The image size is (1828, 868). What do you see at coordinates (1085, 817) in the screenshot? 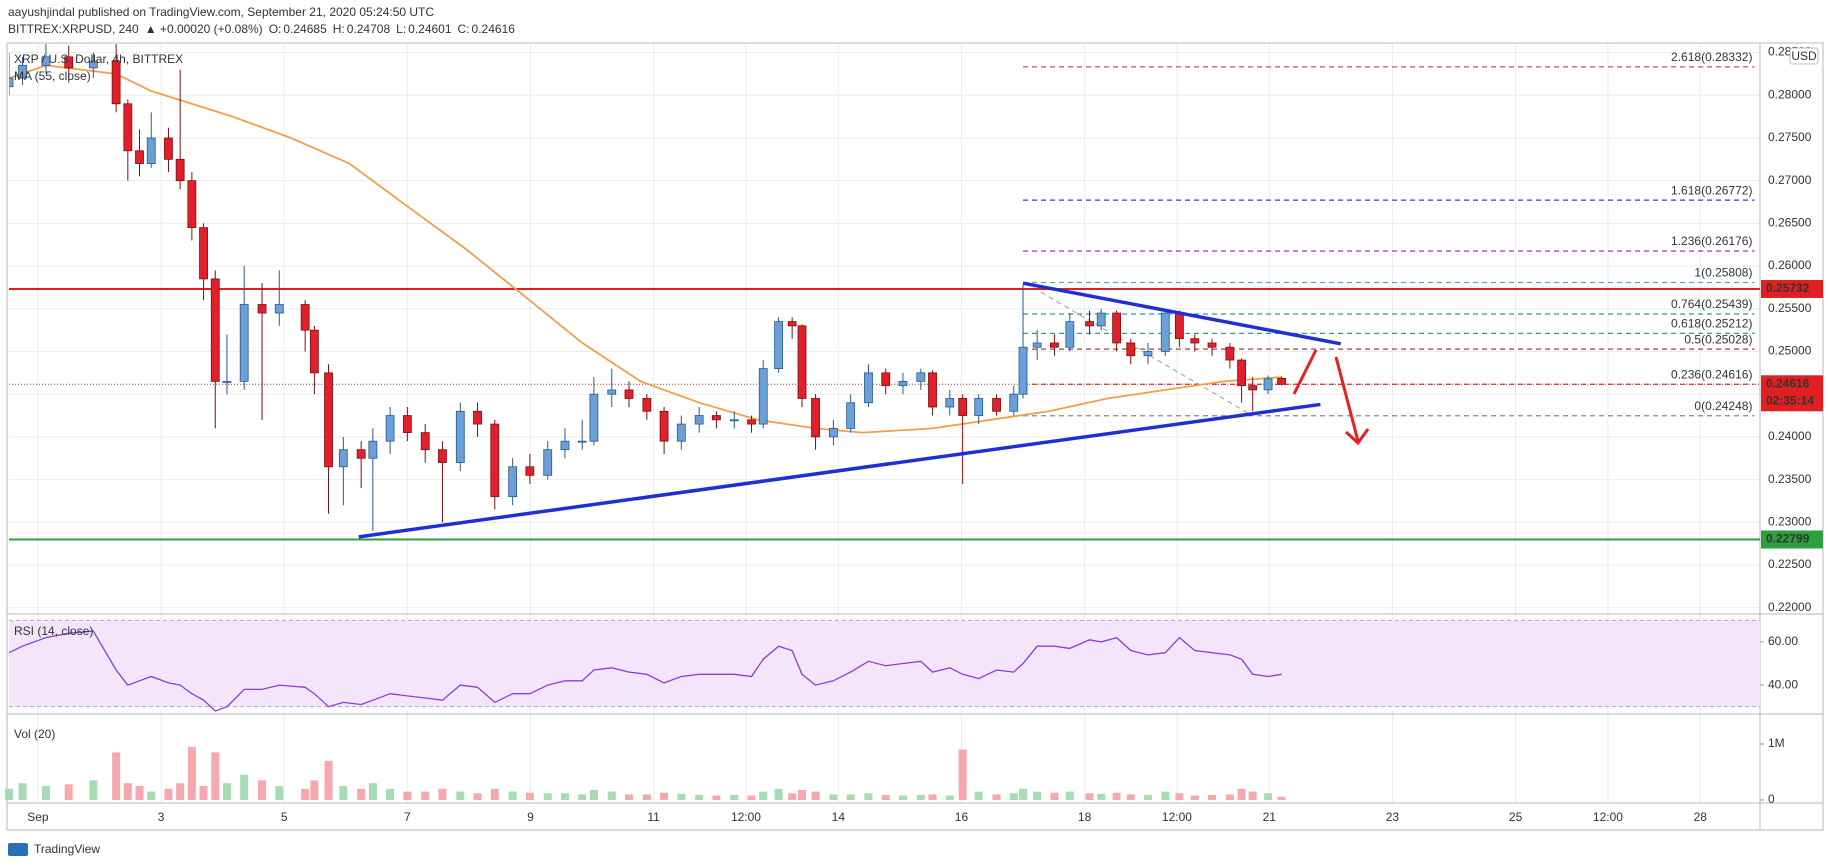
I see `x-tick-label: 18` at bounding box center [1085, 817].